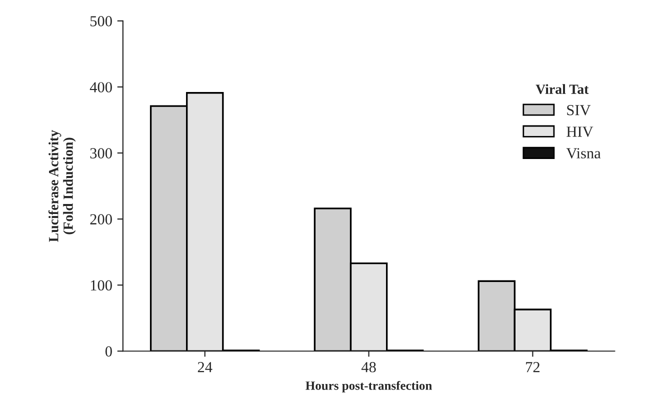  What do you see at coordinates (101, 21) in the screenshot?
I see `y-tick-label: 500` at bounding box center [101, 21].